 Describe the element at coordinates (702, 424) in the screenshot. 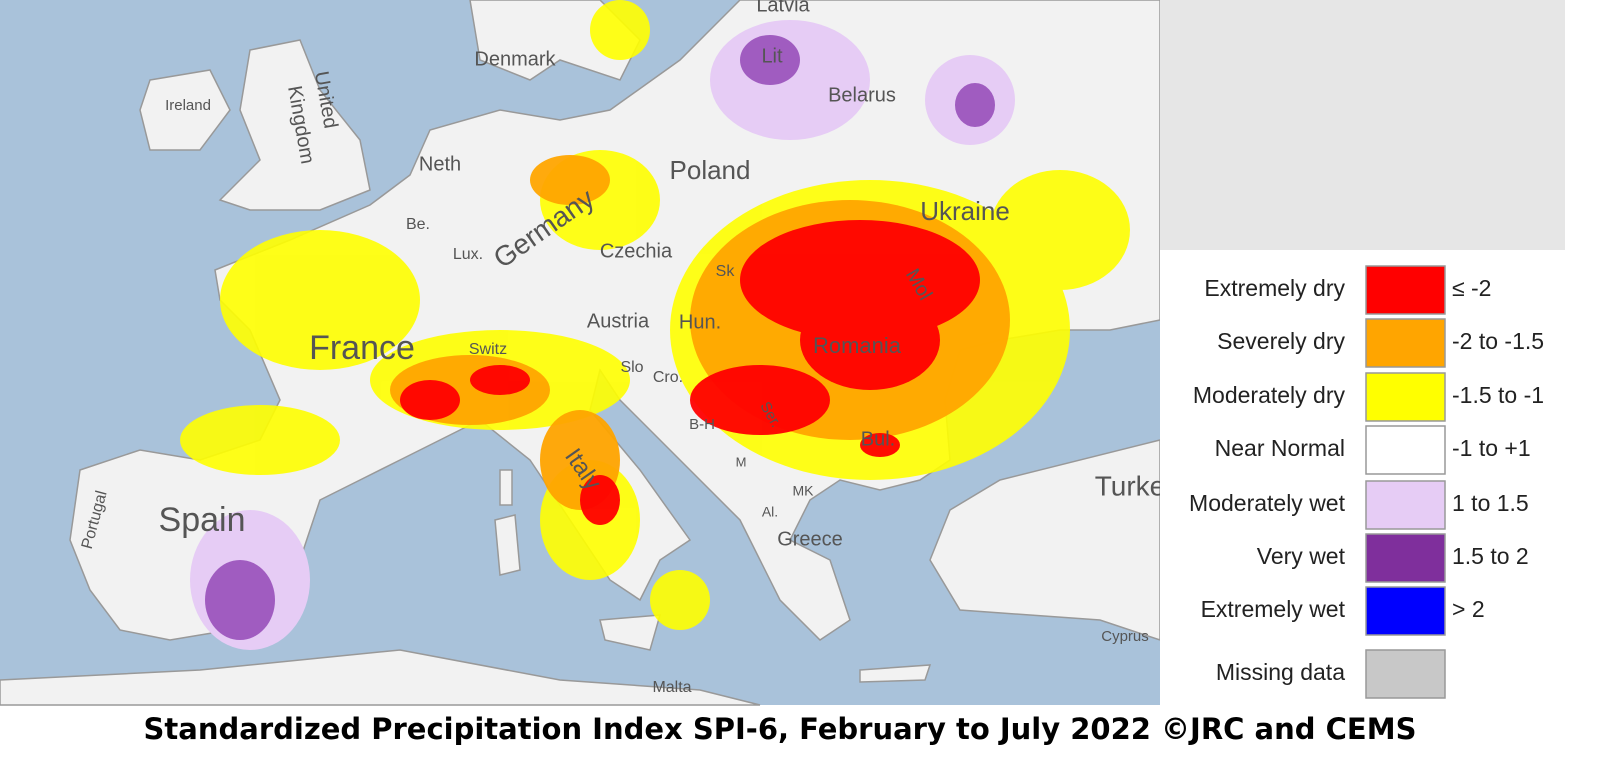

I see `map-label: B-H` at that location.